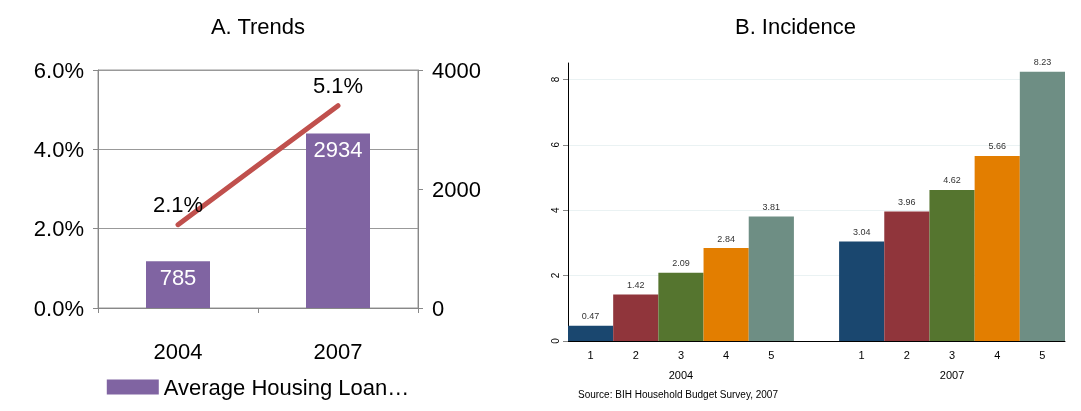  What do you see at coordinates (681, 263) in the screenshot?
I see `data-label: 2.09` at bounding box center [681, 263].